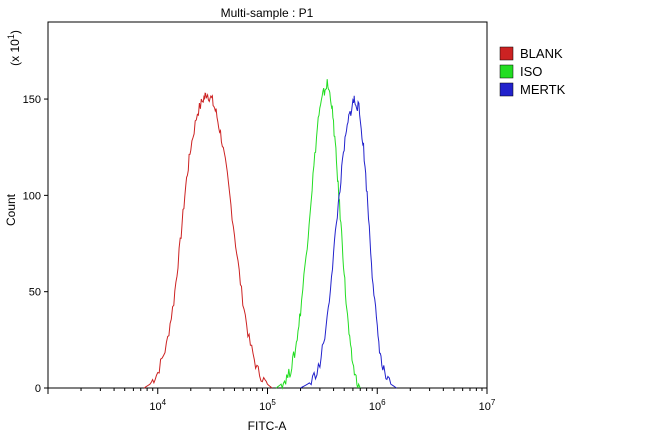 The width and height of the screenshot is (650, 439). Describe the element at coordinates (318, 234) in the screenshot. I see `series-line-iso` at that location.